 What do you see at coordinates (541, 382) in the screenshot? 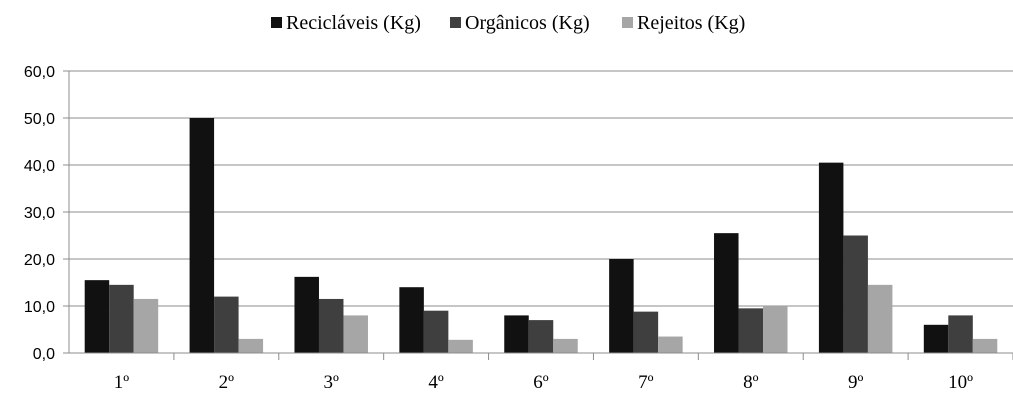
I see `x-tick-label: 6º` at bounding box center [541, 382].